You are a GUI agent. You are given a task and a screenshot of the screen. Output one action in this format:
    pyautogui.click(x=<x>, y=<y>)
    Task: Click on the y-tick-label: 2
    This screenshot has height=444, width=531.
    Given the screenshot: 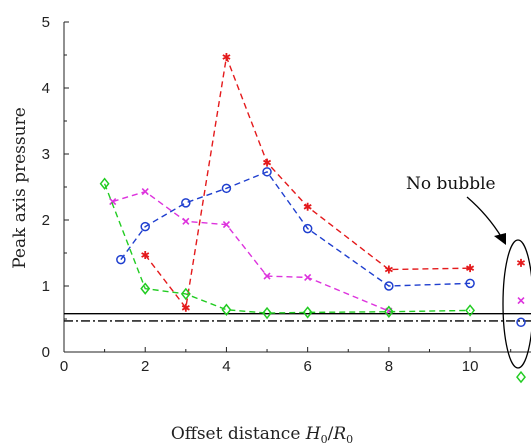 What is the action you would take?
    pyautogui.click(x=46, y=220)
    